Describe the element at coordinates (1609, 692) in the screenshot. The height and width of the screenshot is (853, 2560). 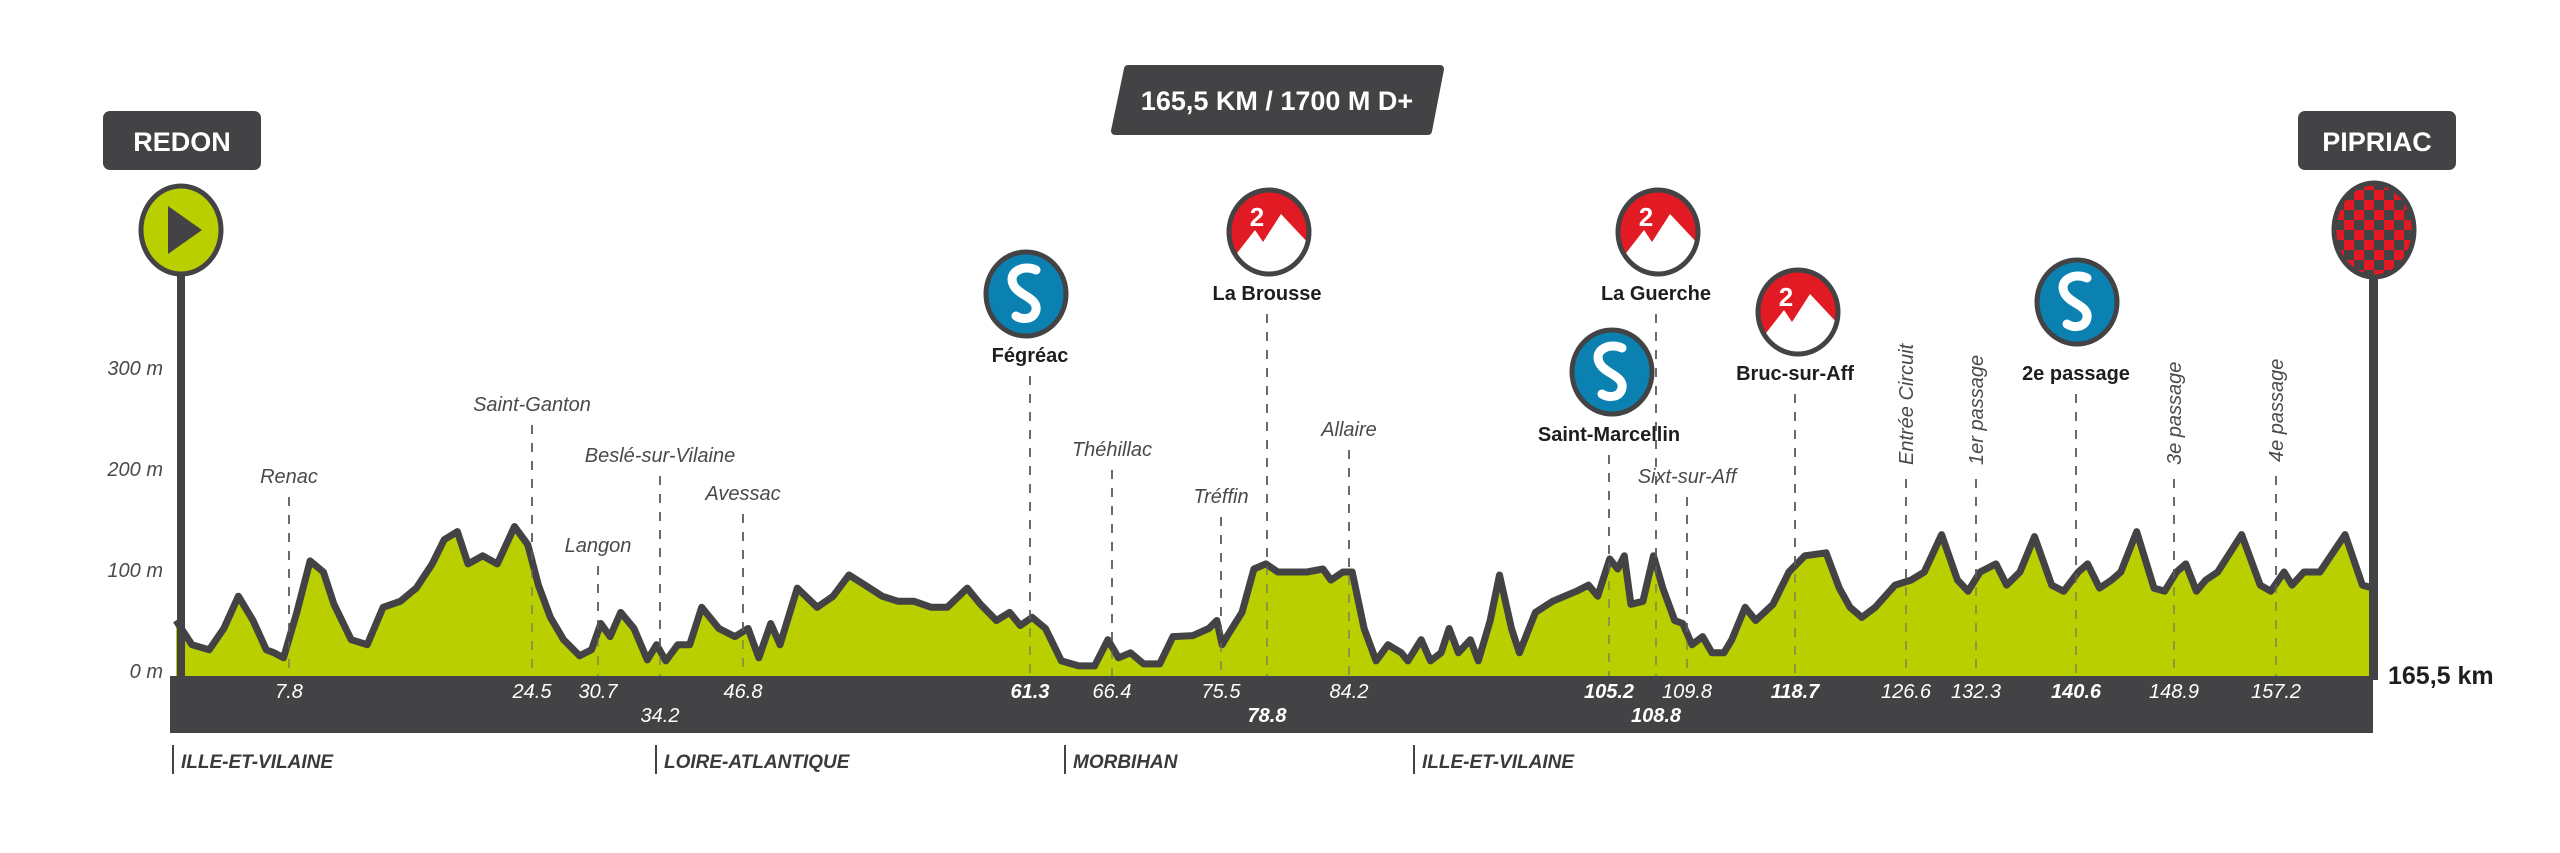
I see `km-label: 105.2` at that location.